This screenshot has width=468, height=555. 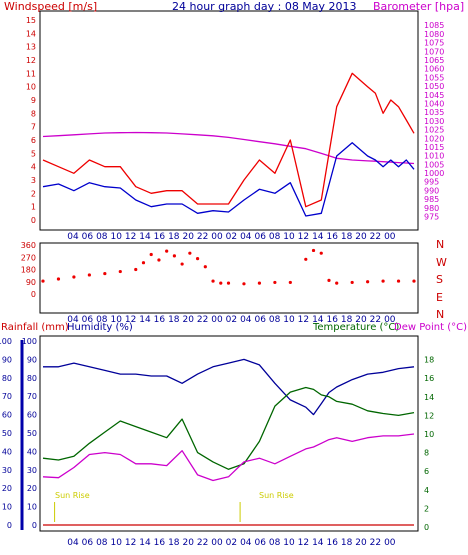 What do you see at coordinates (160, 320) in the screenshot?
I see `direction-panel-x-tick: 16` at bounding box center [160, 320].